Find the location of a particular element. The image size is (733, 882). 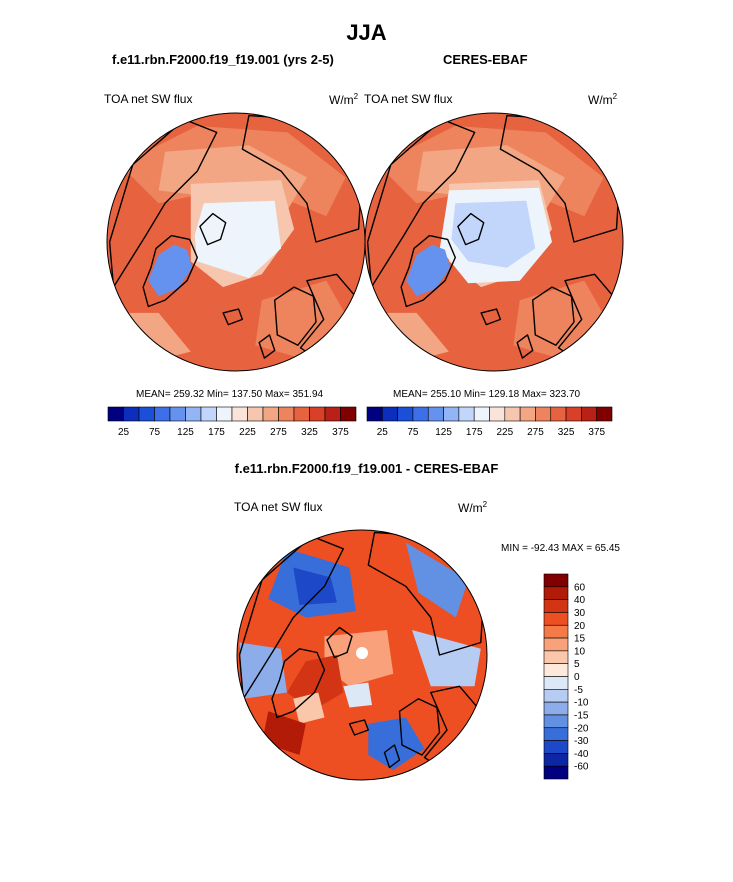

diff-pole-cap is located at coordinates (362, 653).